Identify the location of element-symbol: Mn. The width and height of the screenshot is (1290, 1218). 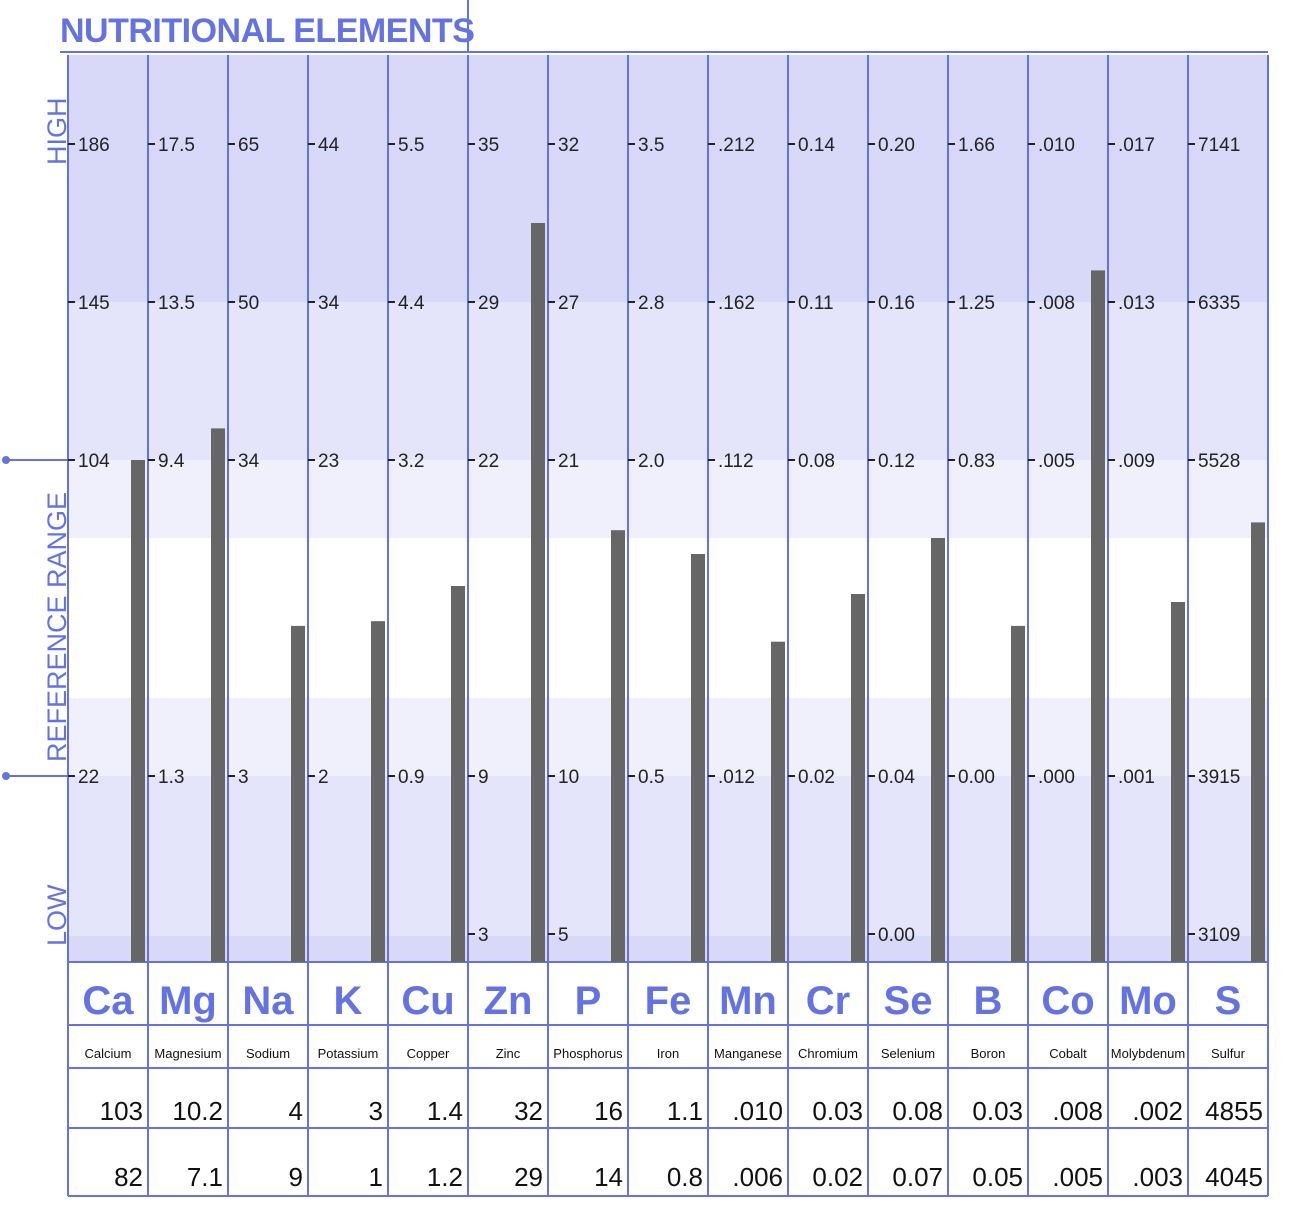
(748, 1001).